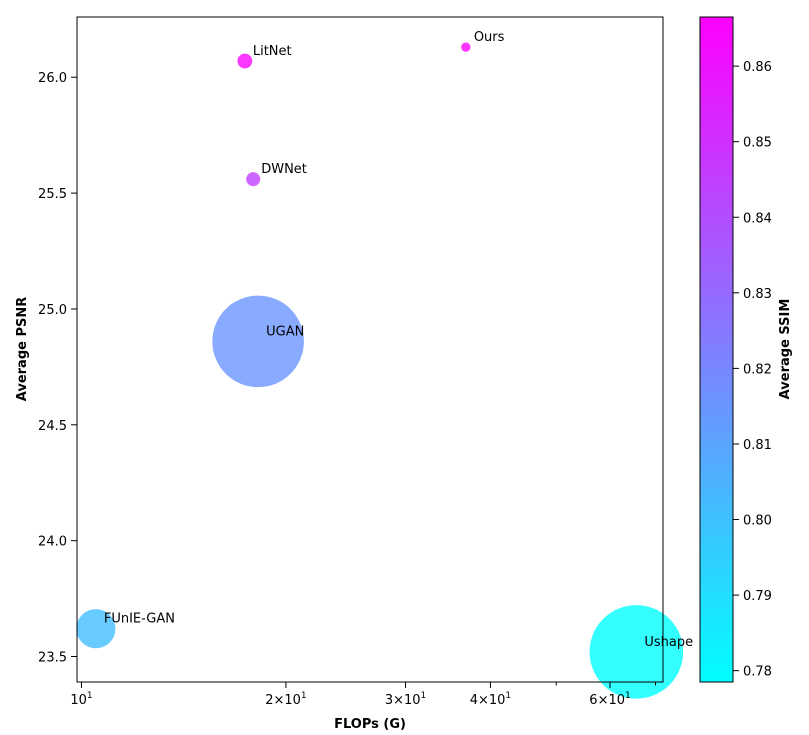 The width and height of the screenshot is (809, 735). I want to click on colorbar-gradient, so click(716, 349).